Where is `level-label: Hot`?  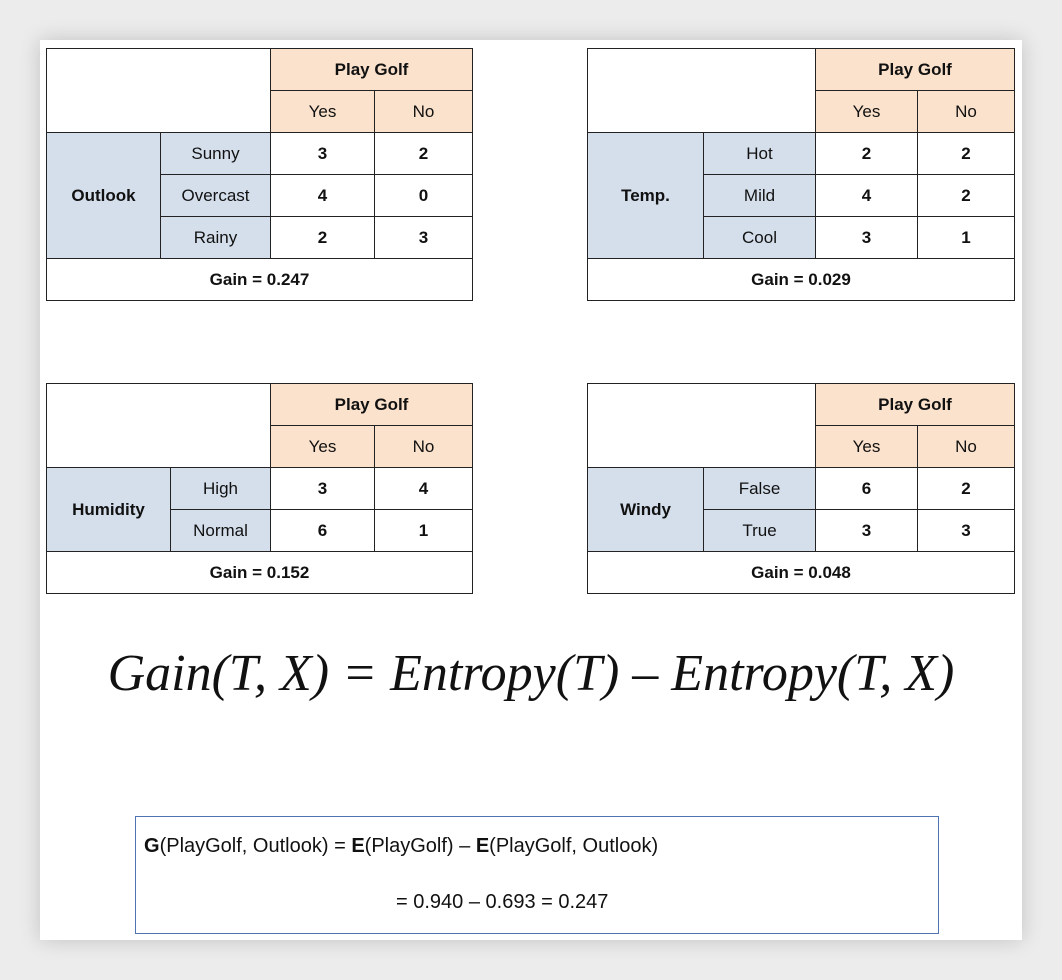
level-label: Hot is located at coordinates (759, 153).